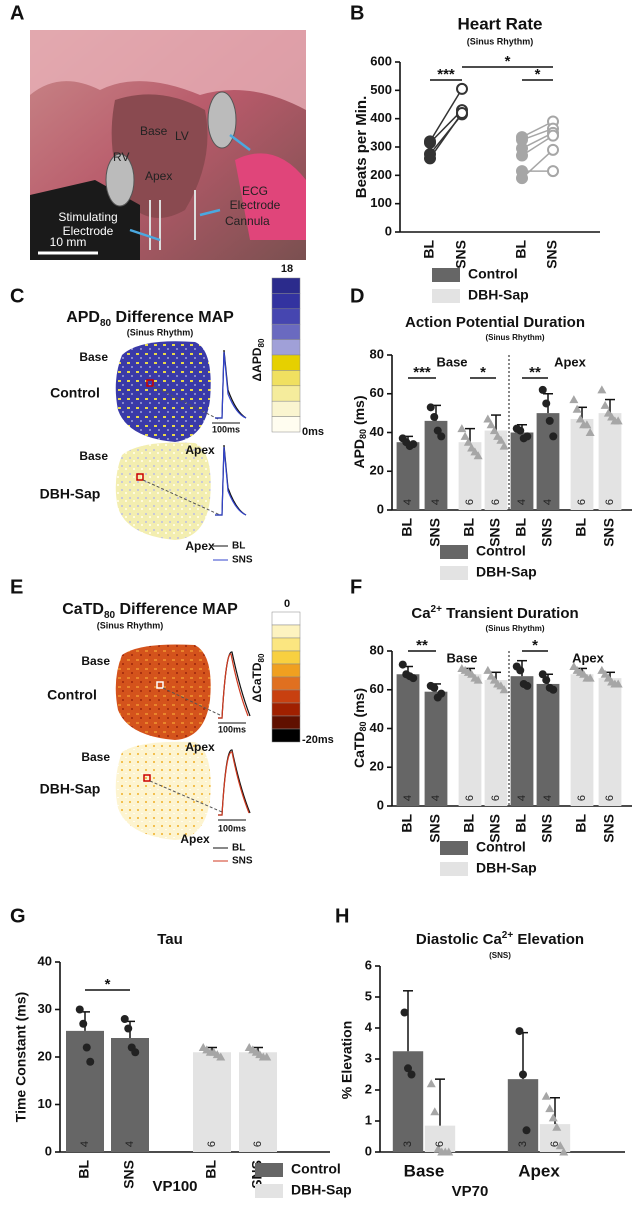 Image resolution: width=644 pixels, height=1208 pixels. What do you see at coordinates (170, 939) in the screenshot?
I see `chart-title: Tau` at bounding box center [170, 939].